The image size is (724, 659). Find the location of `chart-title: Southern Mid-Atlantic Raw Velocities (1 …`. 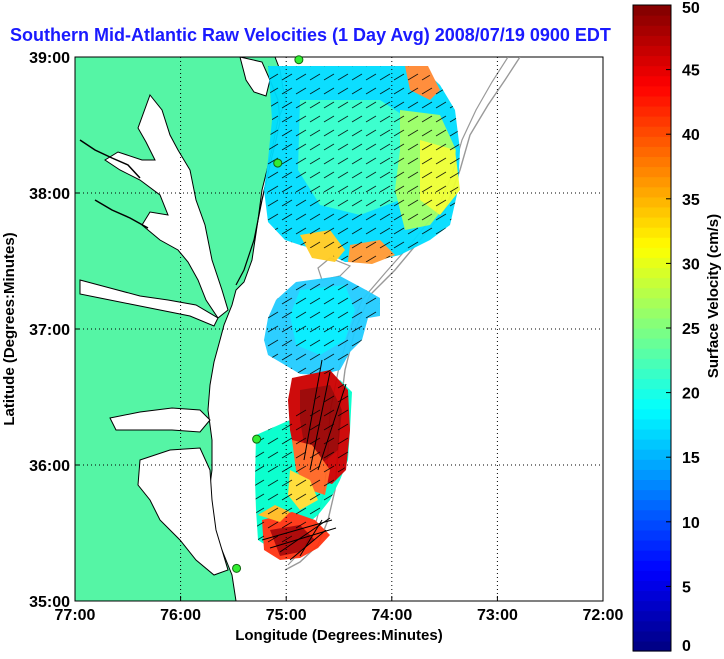

chart-title: Southern Mid-Atlantic Raw Velocities (1 … is located at coordinates (310, 35).